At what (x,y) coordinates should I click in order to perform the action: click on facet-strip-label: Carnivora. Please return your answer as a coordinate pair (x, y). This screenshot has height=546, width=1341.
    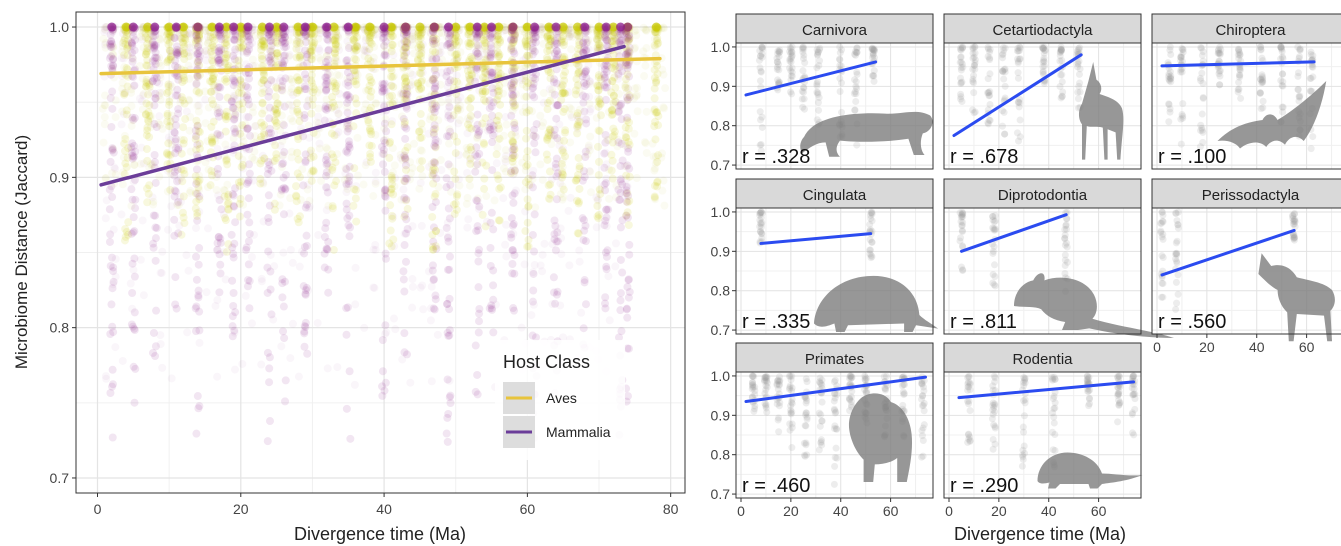
    Looking at the image, I should click on (835, 30).